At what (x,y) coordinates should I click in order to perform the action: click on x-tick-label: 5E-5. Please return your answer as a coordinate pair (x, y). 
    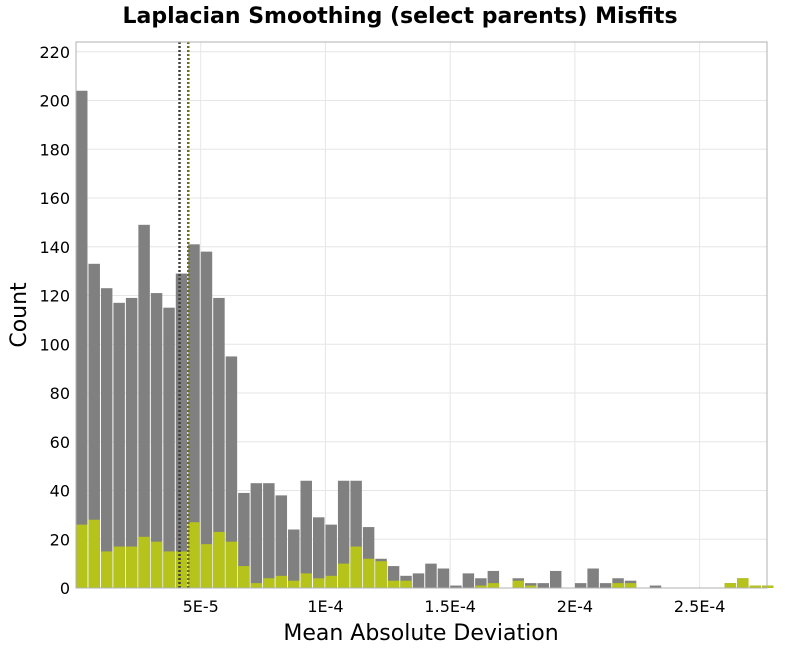
    Looking at the image, I should click on (201, 606).